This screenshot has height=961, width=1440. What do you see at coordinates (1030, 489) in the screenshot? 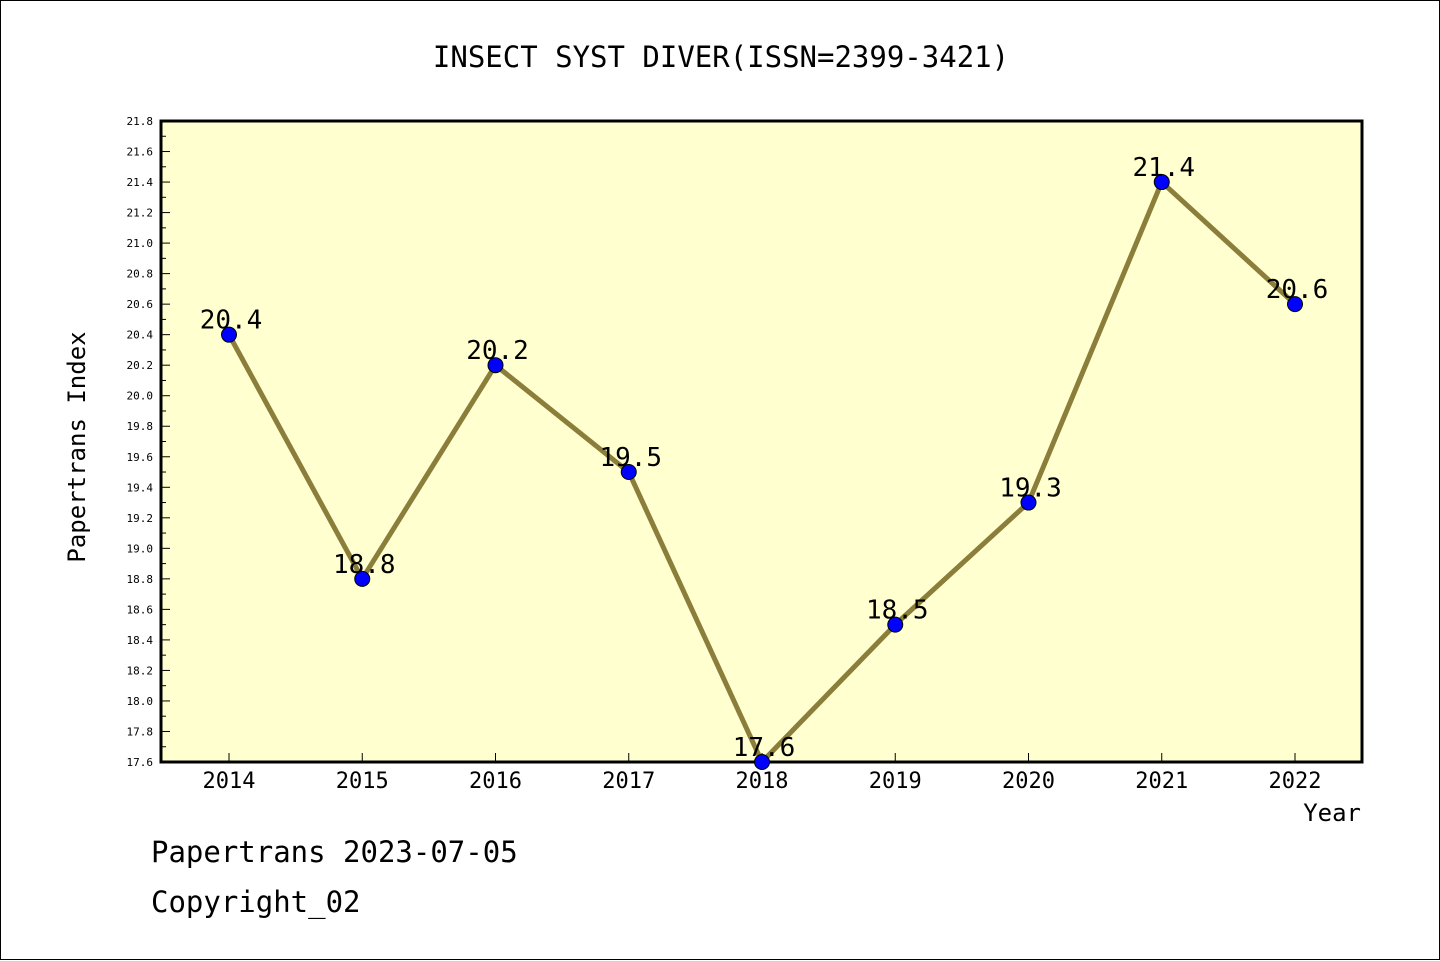
I see `data-label-2020: 19.3` at bounding box center [1030, 489].